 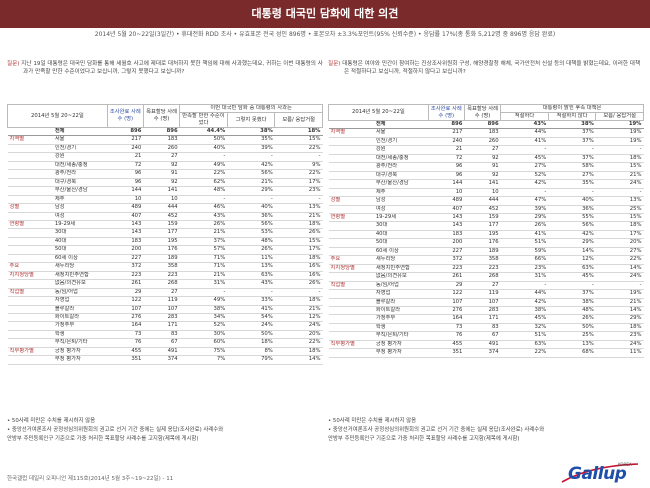 I want to click on completed-count: 276, so click(x=125, y=318).